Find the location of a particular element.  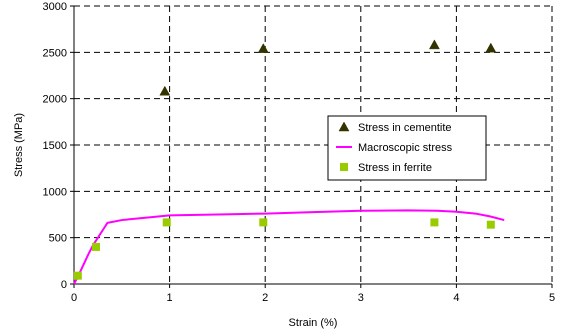

legend-label: Stress in cementite is located at coordinates (405, 128).